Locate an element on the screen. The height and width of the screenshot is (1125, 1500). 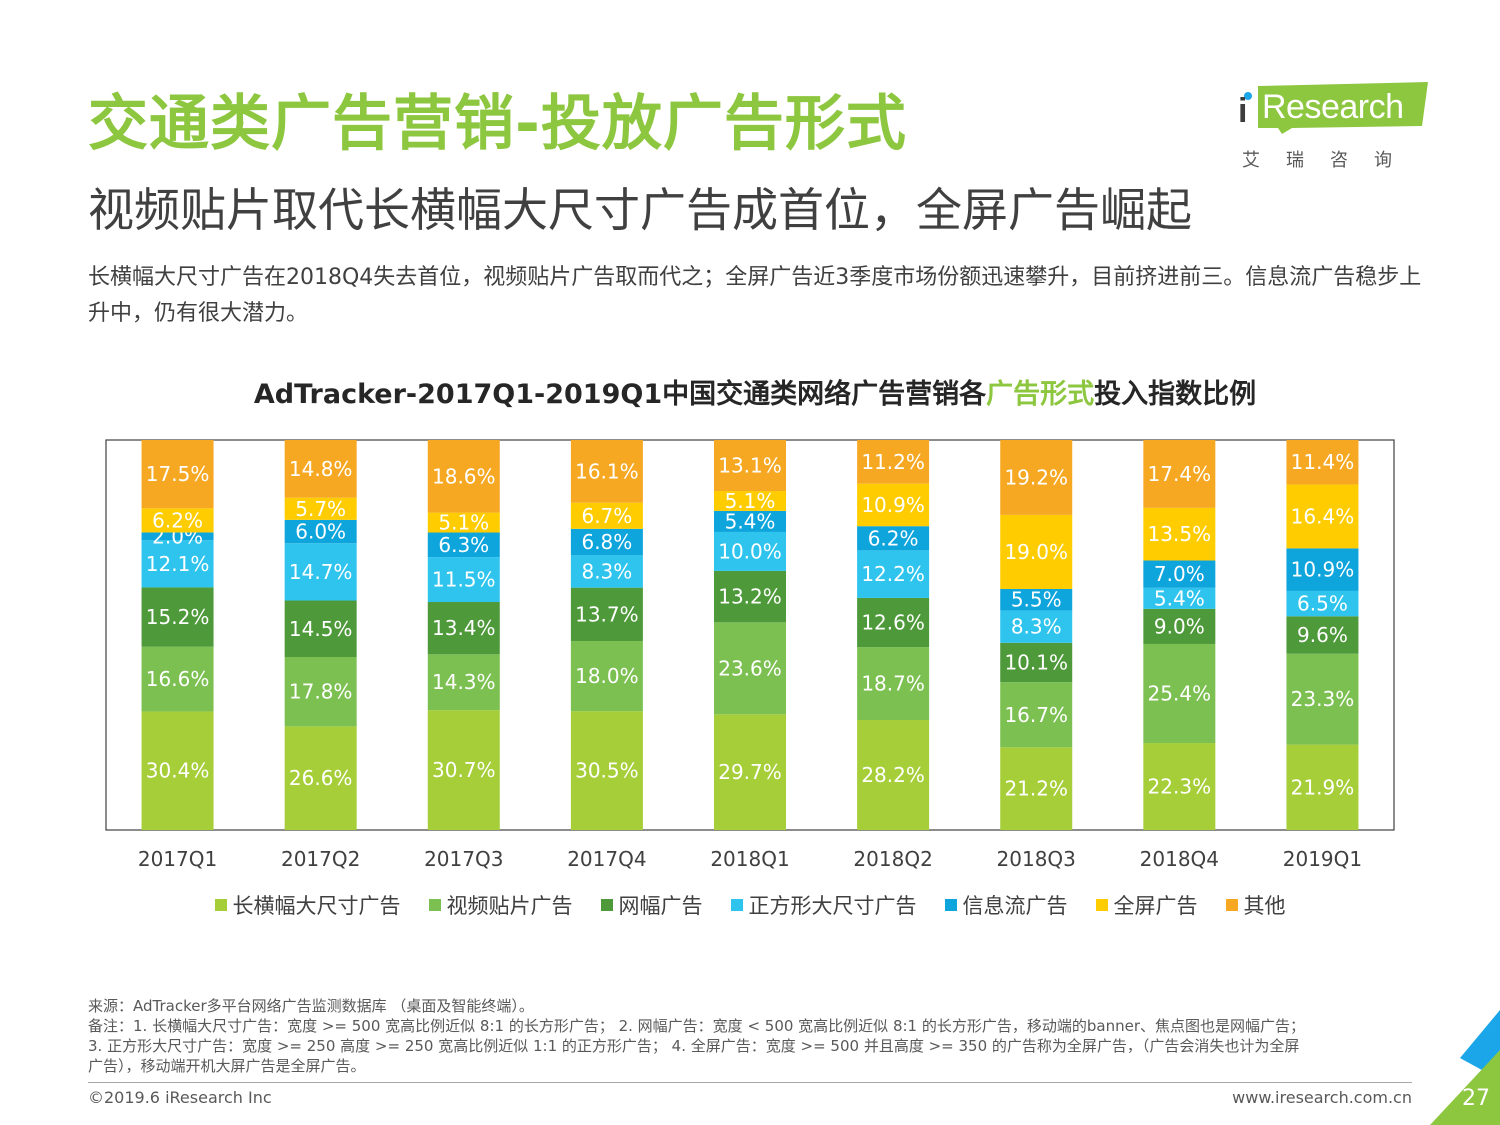
x-tick-label: 2017Q1 is located at coordinates (177, 859).